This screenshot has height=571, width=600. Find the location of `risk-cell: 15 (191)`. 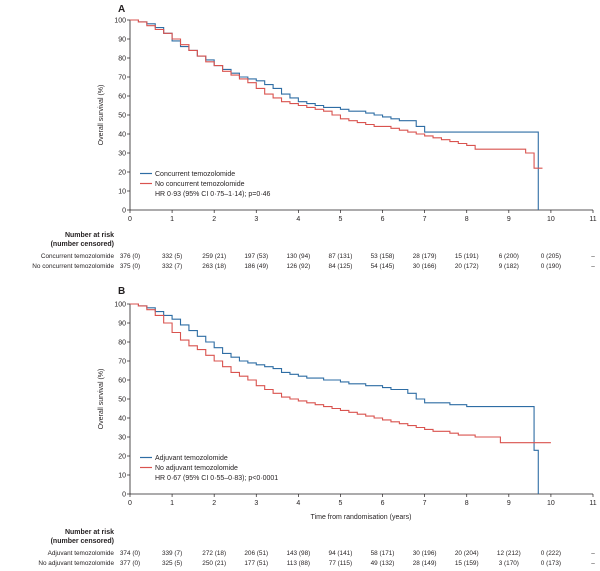

risk-cell: 15 (191) is located at coordinates (467, 256).